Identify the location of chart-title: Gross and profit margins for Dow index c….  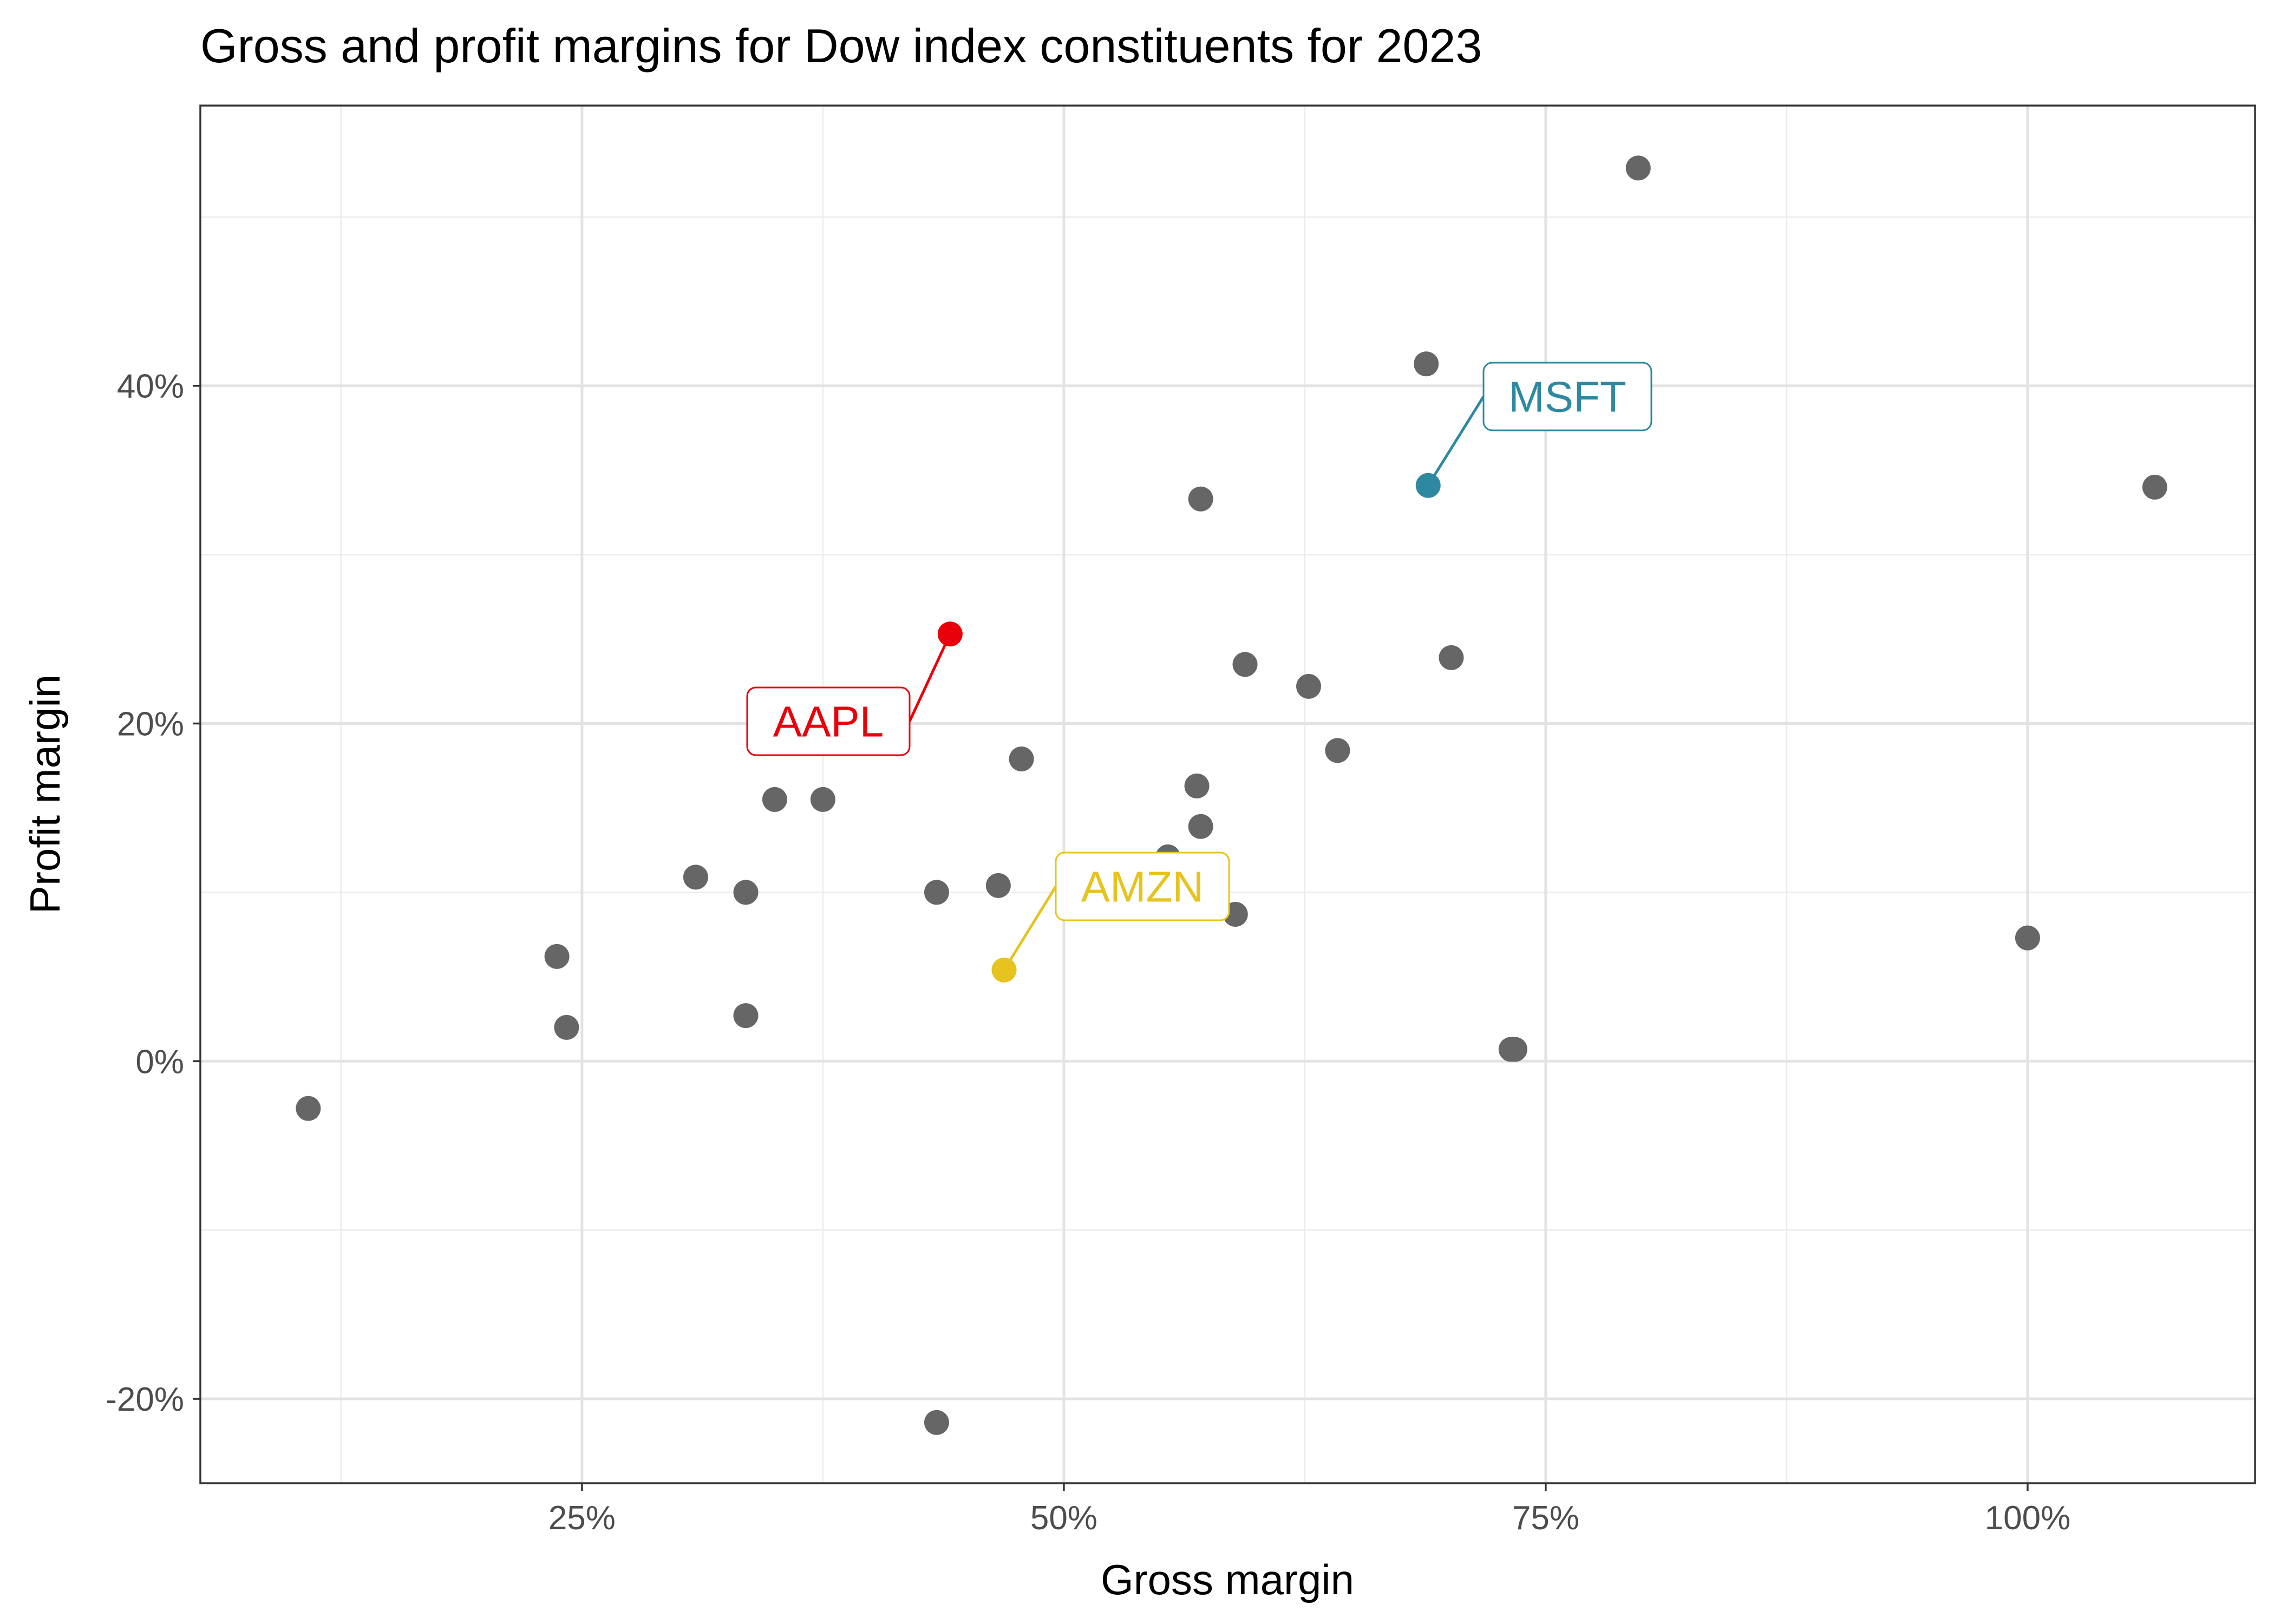
(841, 46).